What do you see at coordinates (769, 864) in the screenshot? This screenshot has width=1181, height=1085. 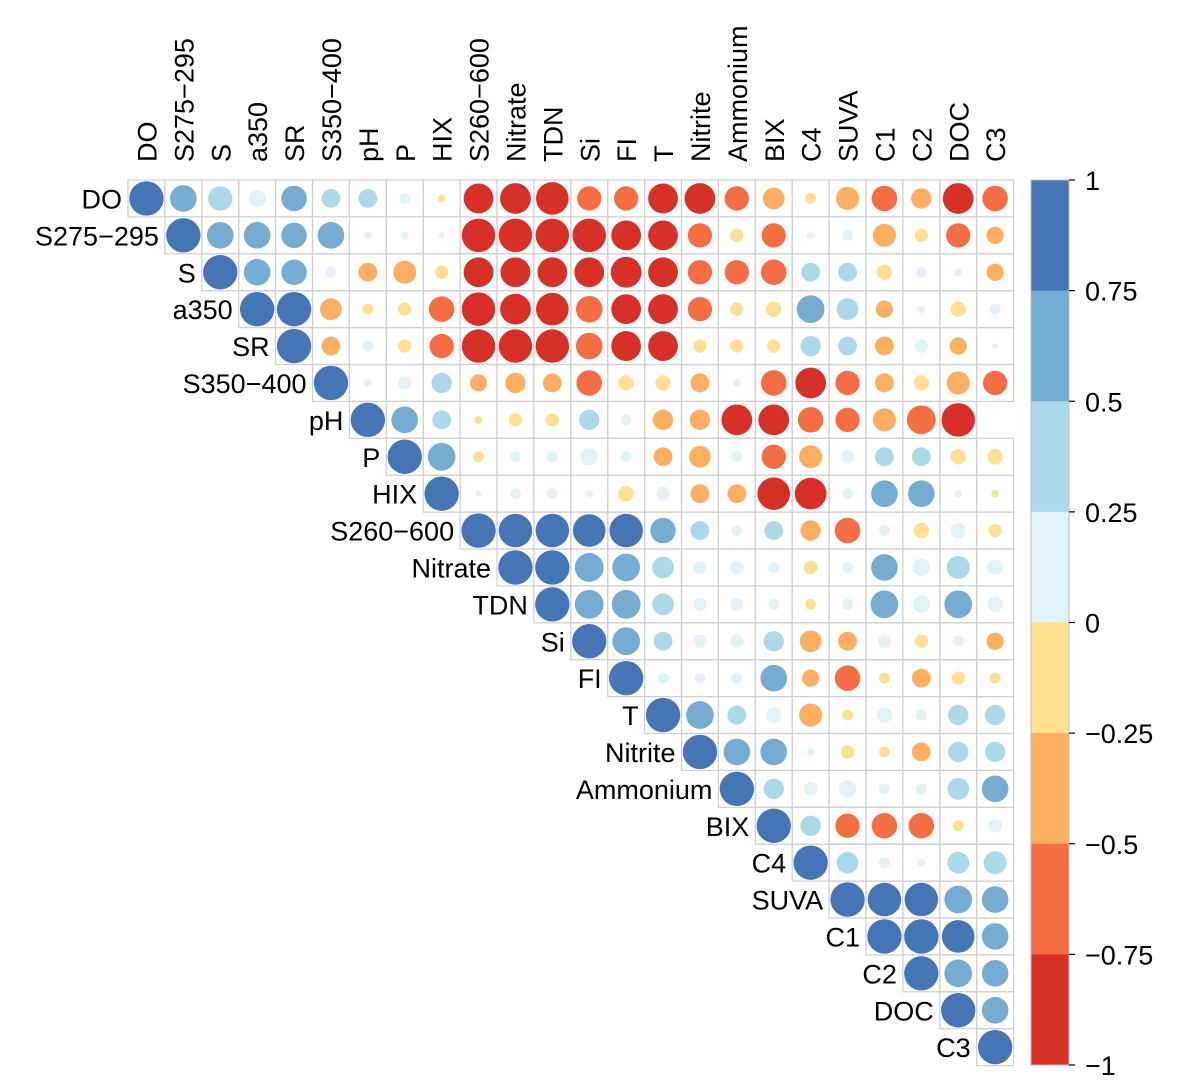 I see `row-label: C4` at bounding box center [769, 864].